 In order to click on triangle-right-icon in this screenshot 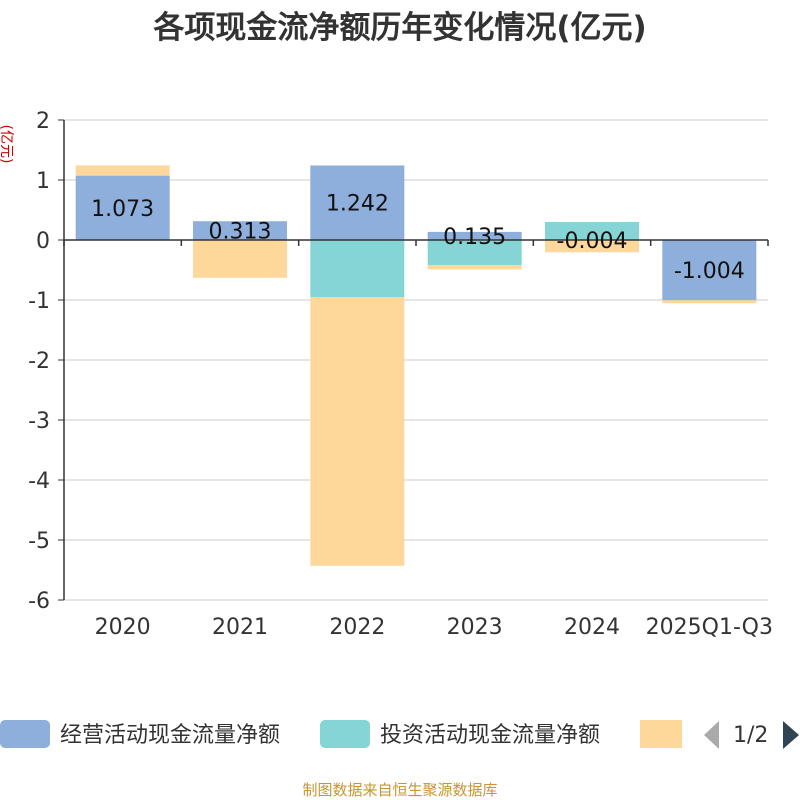, I will do `click(791, 735)`.